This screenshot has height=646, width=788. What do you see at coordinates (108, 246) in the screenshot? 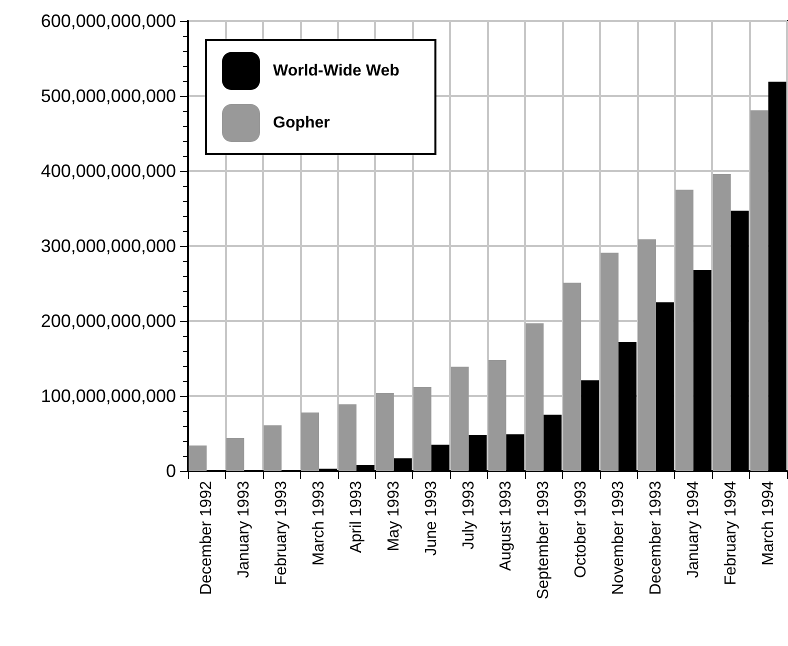
I see `y-tick-label: 300,000,000,000` at bounding box center [108, 246].